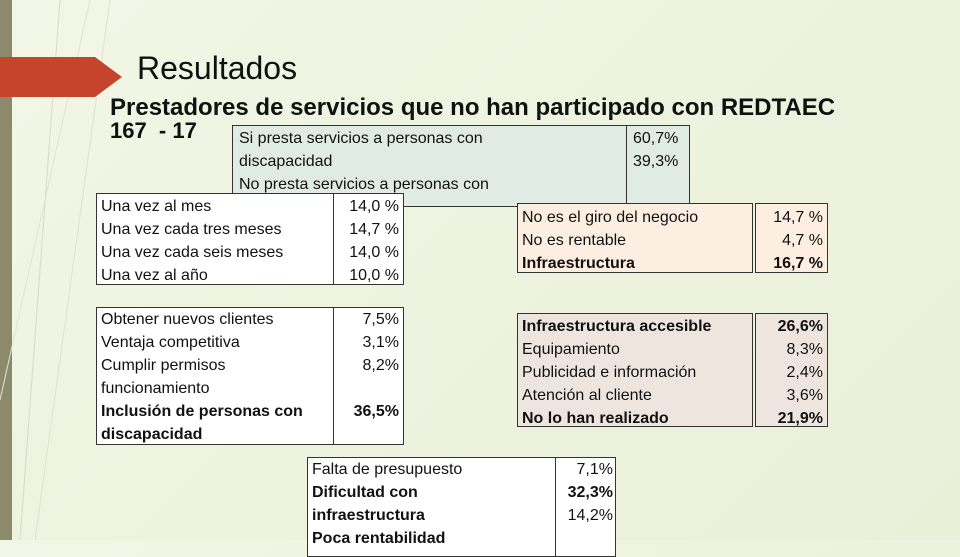  Describe the element at coordinates (163, 365) in the screenshot. I see `label: Cumplir permisos` at that location.